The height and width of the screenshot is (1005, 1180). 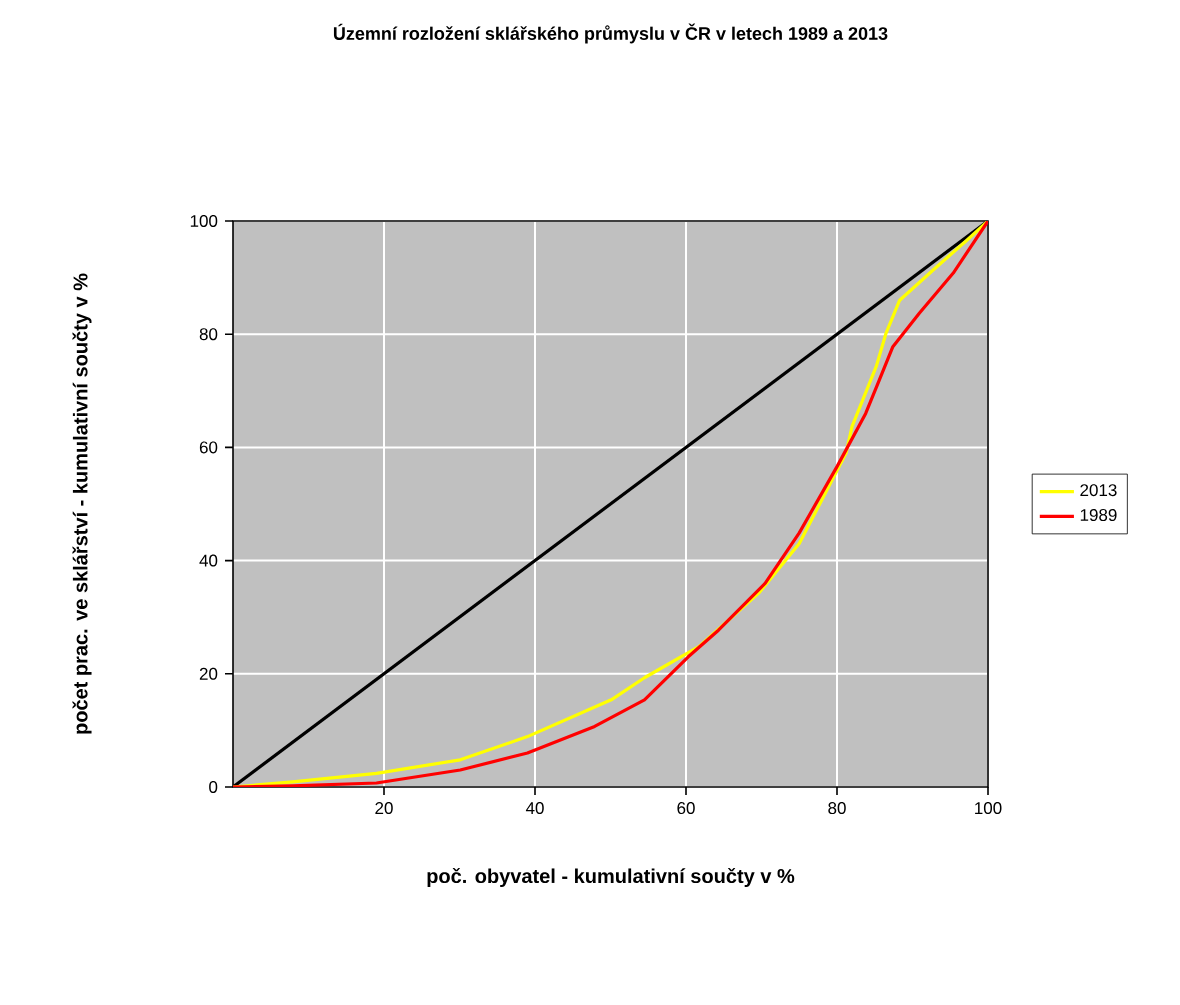 What do you see at coordinates (988, 808) in the screenshot?
I see `x-tick-label: 100` at bounding box center [988, 808].